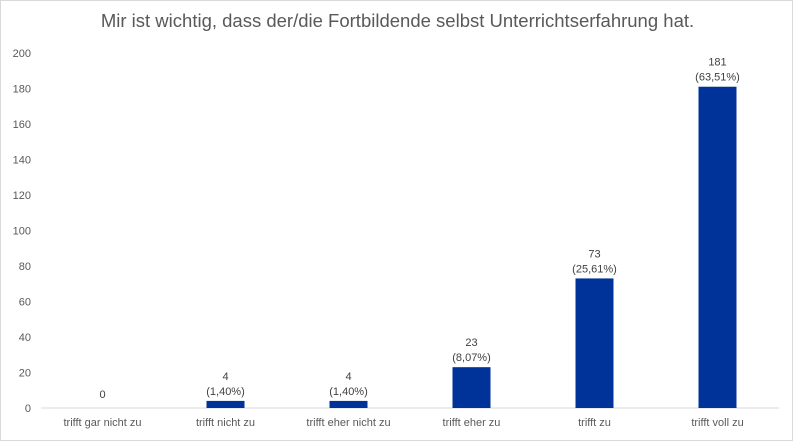 The image size is (793, 442). What do you see at coordinates (594, 423) in the screenshot?
I see `x-tick-label: trifft zu` at bounding box center [594, 423].